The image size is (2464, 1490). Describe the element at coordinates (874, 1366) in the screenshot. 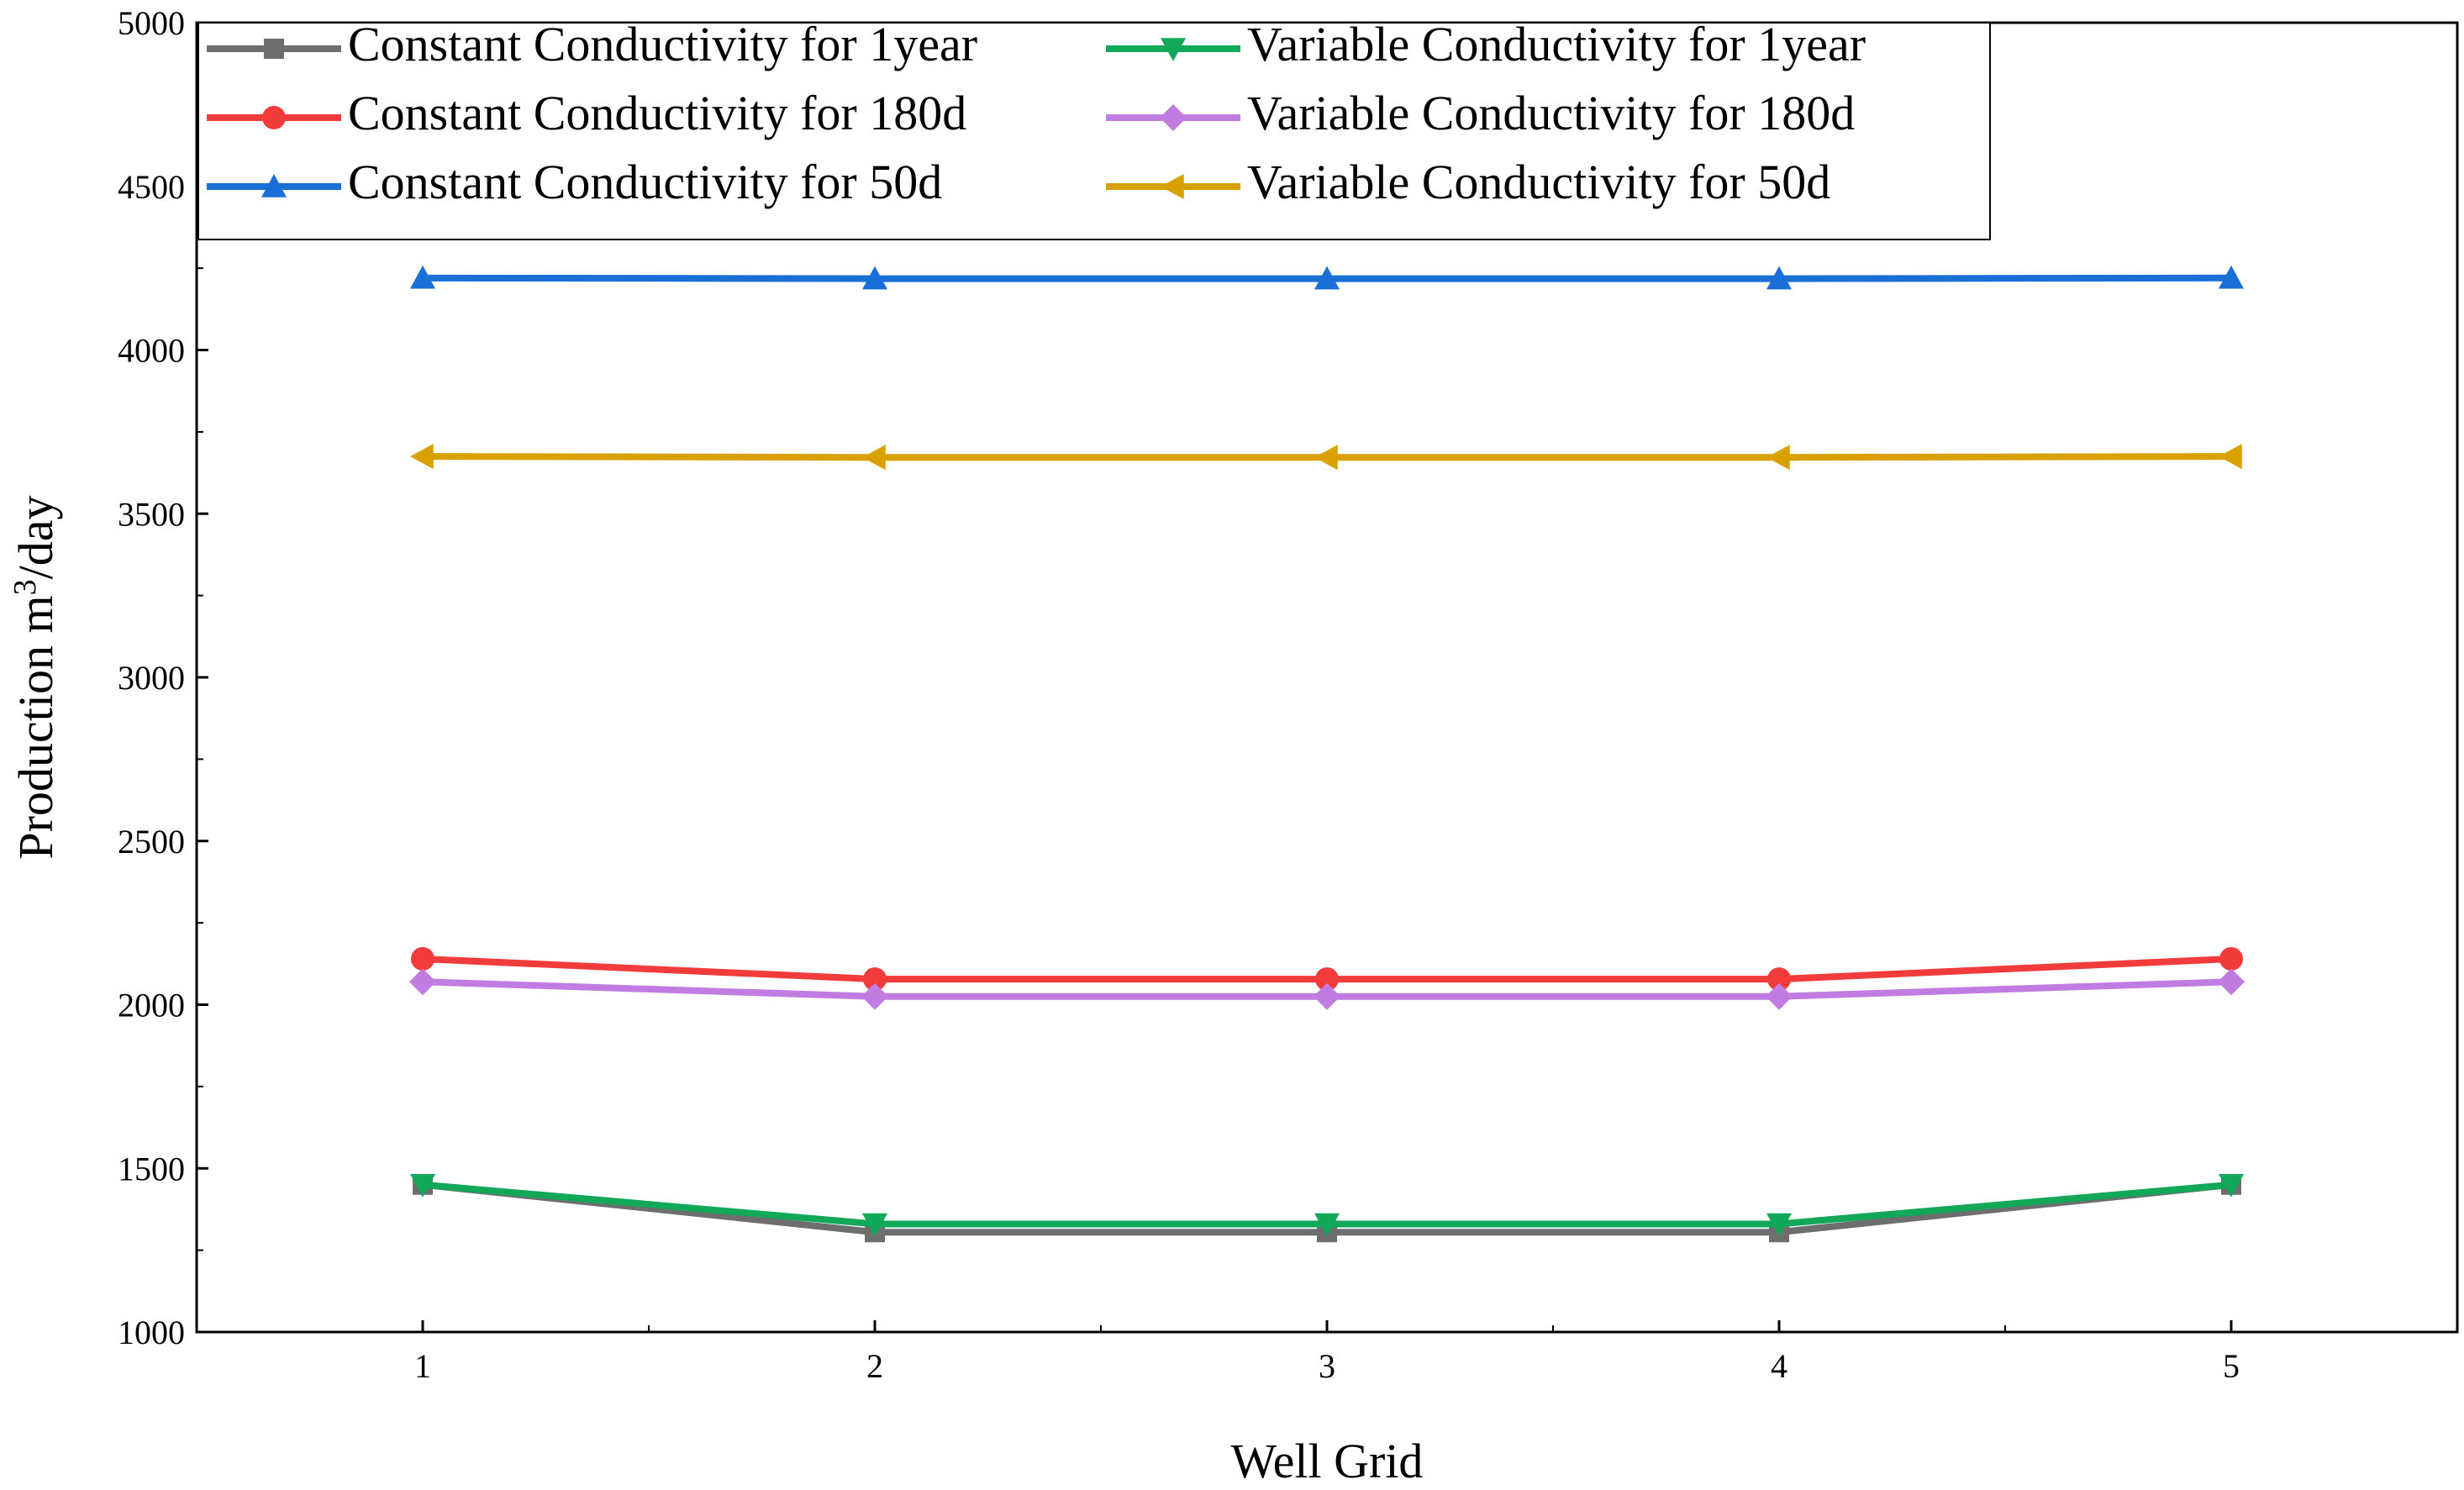

I see `x-tick-label: 2` at that location.